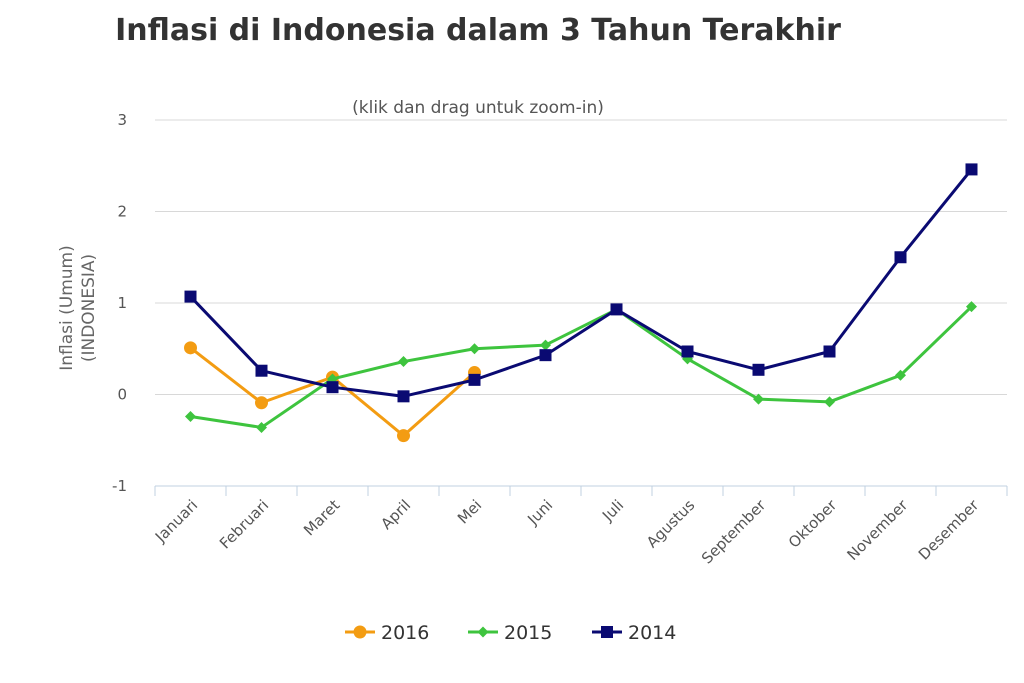  I want to click on x-tick-label: November, so click(877, 530).